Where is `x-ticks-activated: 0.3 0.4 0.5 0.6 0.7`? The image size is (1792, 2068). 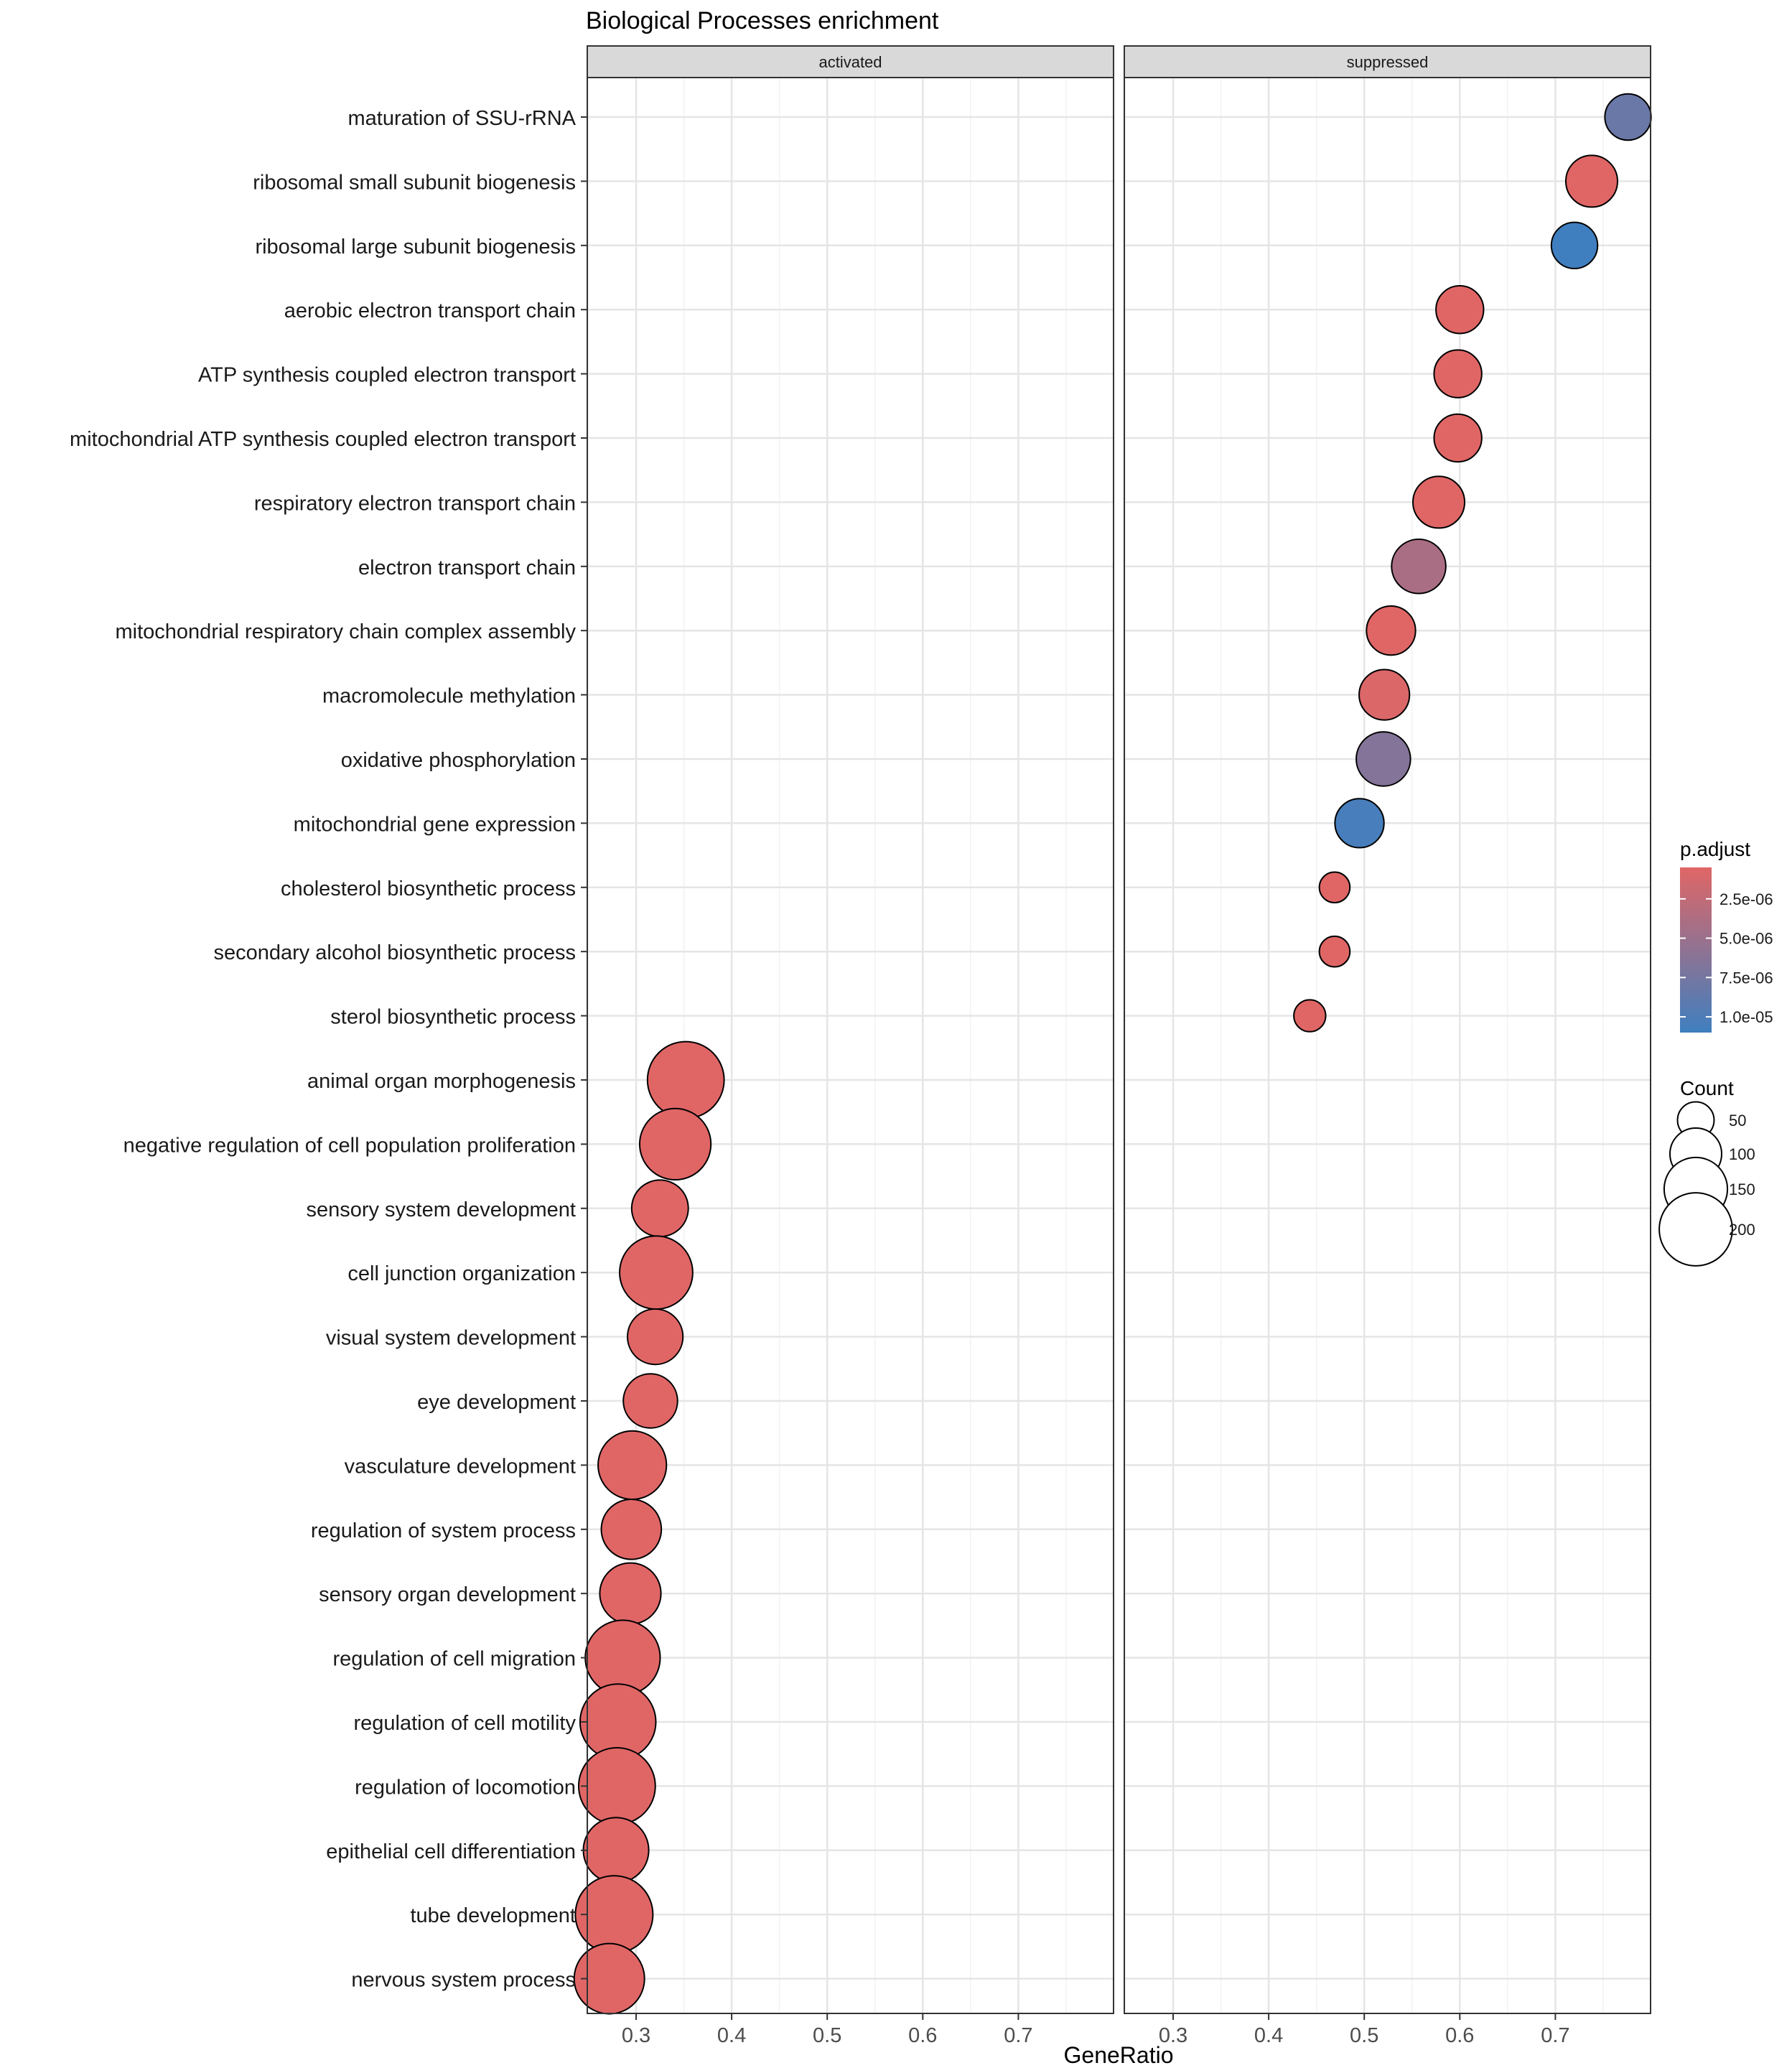 x-ticks-activated: 0.3 0.4 0.5 0.6 0.7 is located at coordinates (827, 2030).